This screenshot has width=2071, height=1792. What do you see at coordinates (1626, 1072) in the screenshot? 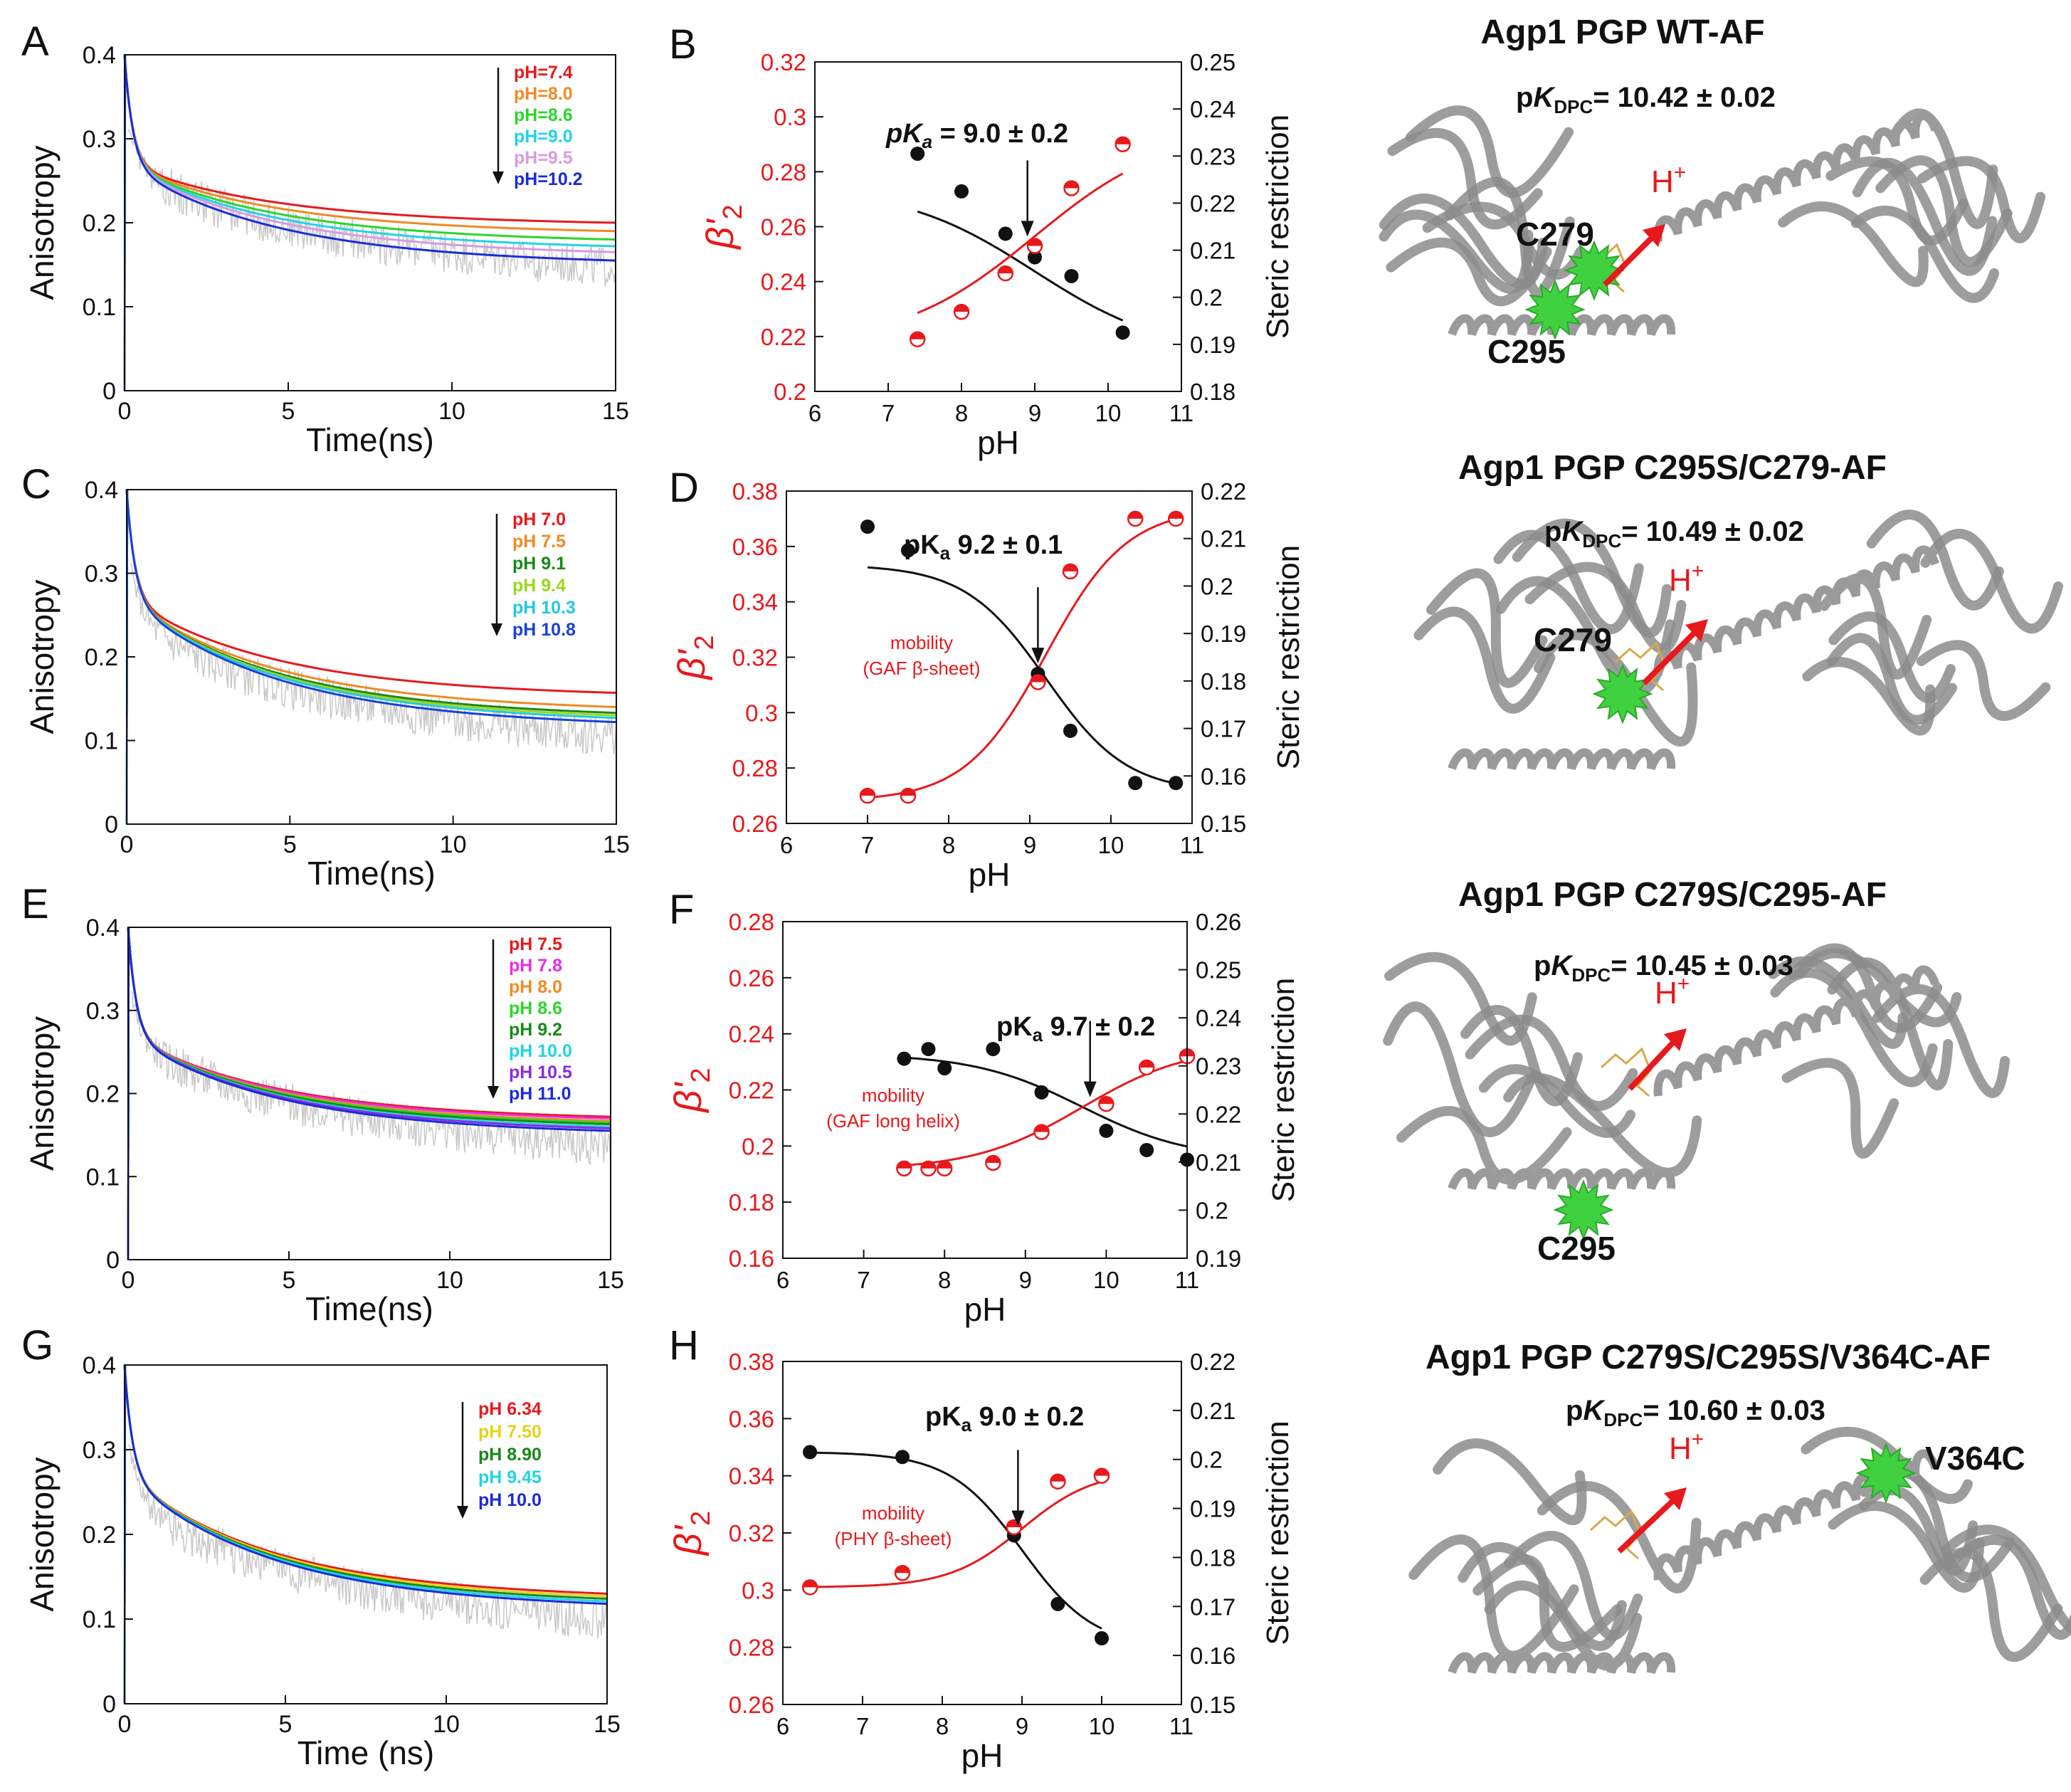
I see `chromophore` at bounding box center [1626, 1072].